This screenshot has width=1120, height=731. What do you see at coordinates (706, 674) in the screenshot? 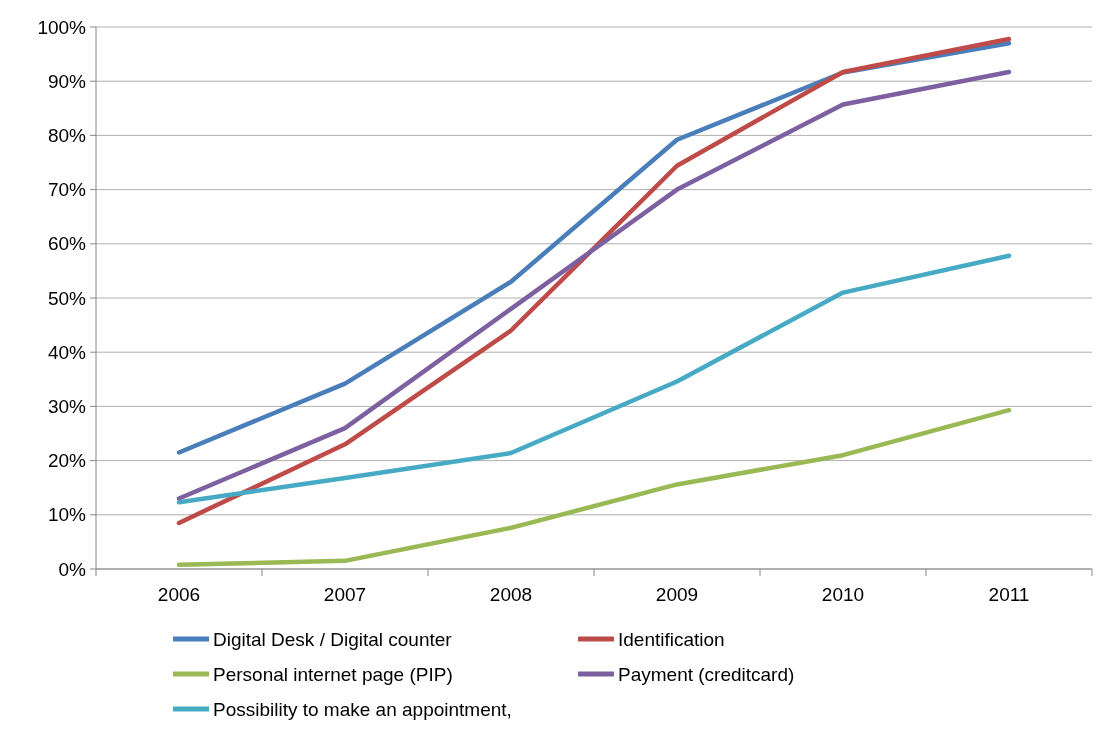
I see `legend-label: Payment (creditcard)` at bounding box center [706, 674].